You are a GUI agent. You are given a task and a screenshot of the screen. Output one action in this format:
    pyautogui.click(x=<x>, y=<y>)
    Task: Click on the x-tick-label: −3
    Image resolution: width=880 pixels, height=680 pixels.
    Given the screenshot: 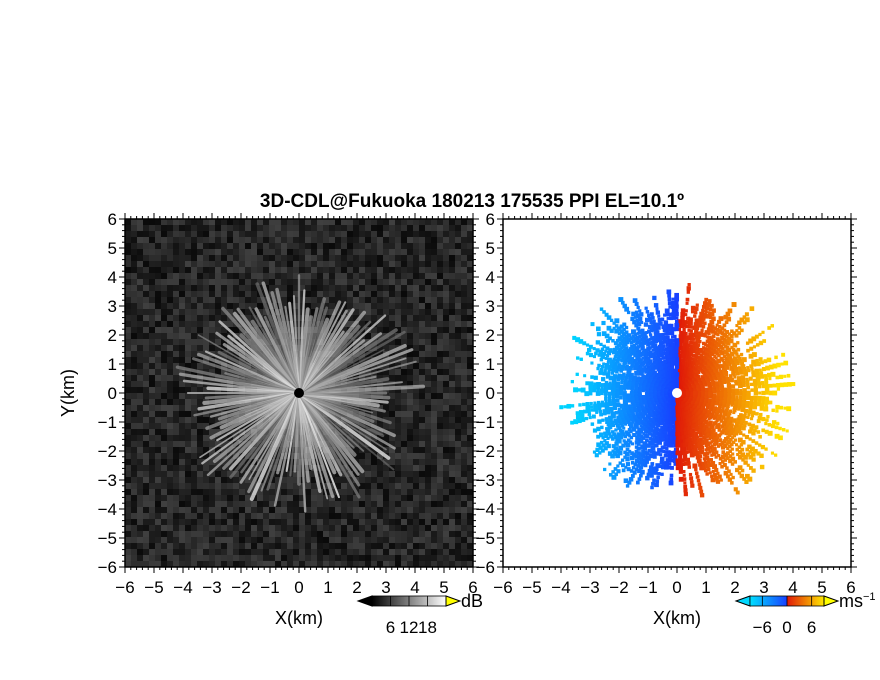 What is the action you would take?
    pyautogui.click(x=211, y=587)
    